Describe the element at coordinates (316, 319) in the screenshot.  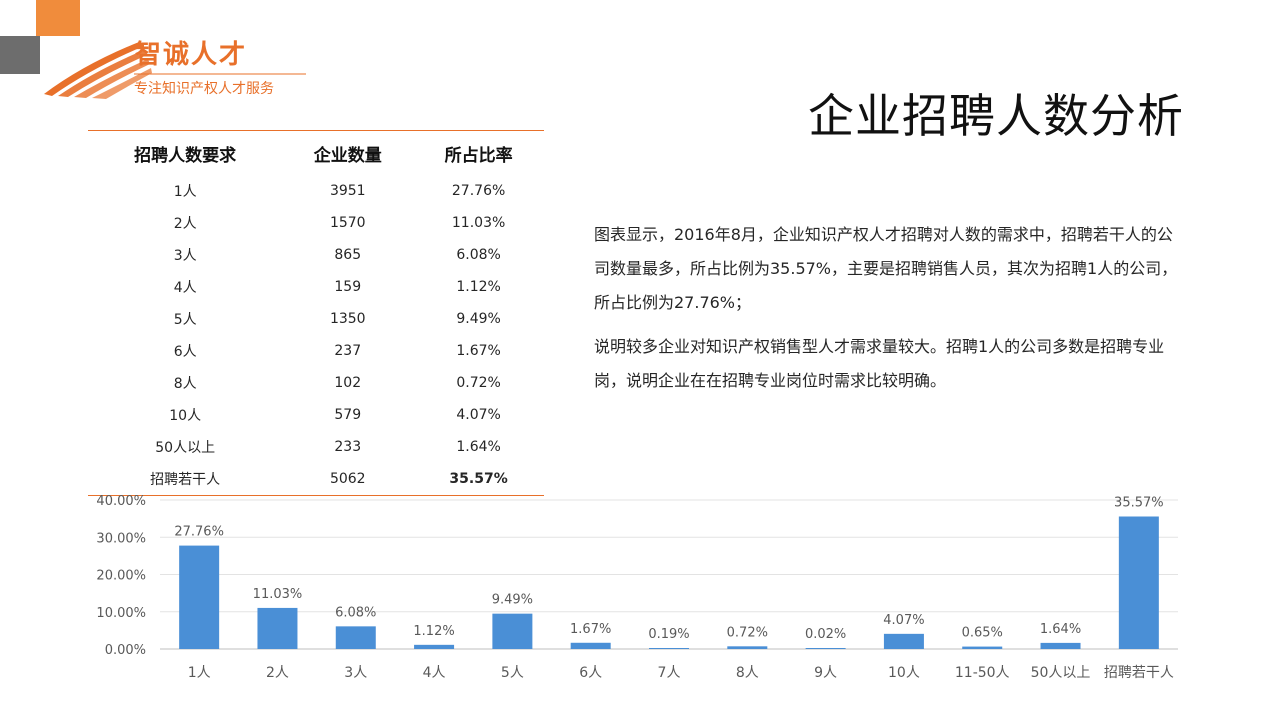
I see `table-row: 5人 1350 9.49%` at that location.